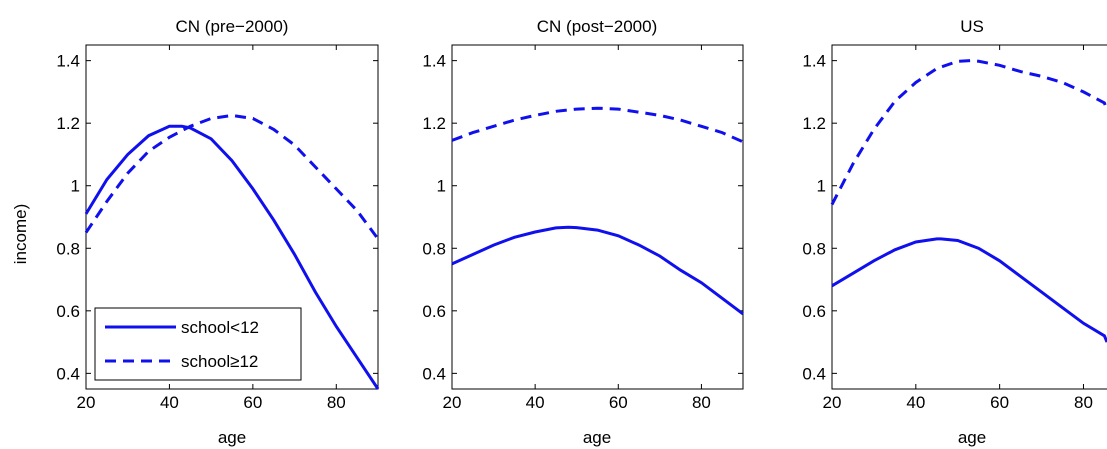  I want to click on series-layer, so click(597, 211).